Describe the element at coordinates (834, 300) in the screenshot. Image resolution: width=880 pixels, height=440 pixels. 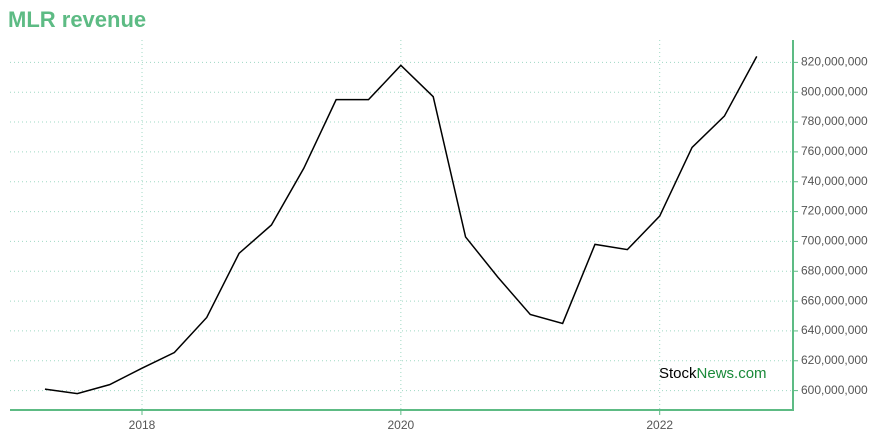
I see `y-tick-label: 660,000,000` at that location.